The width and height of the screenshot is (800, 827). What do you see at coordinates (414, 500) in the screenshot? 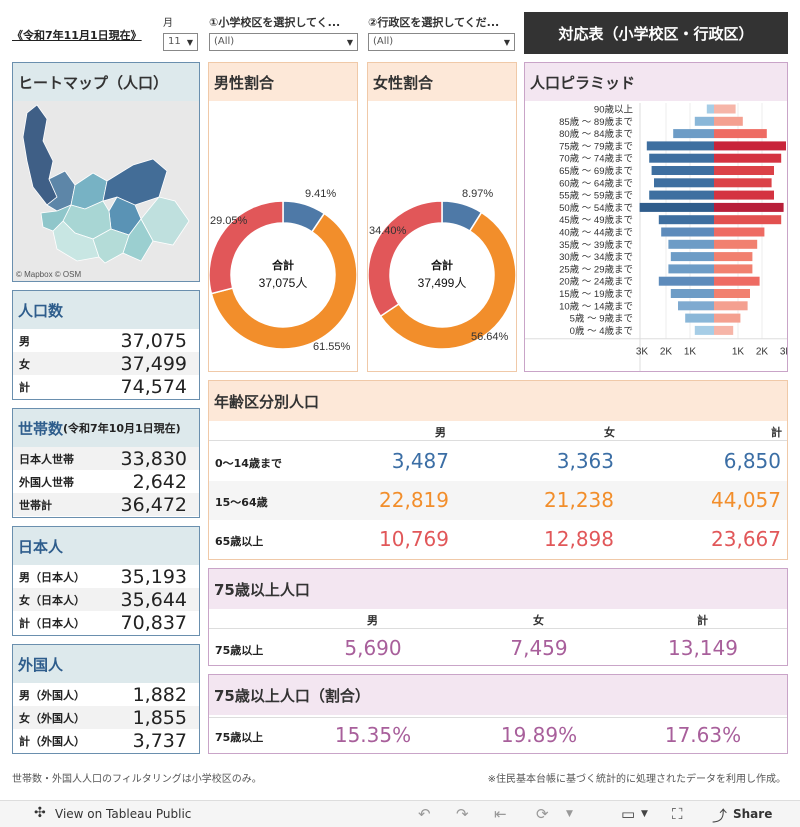
I see `cell-value: 22,819` at bounding box center [414, 500].